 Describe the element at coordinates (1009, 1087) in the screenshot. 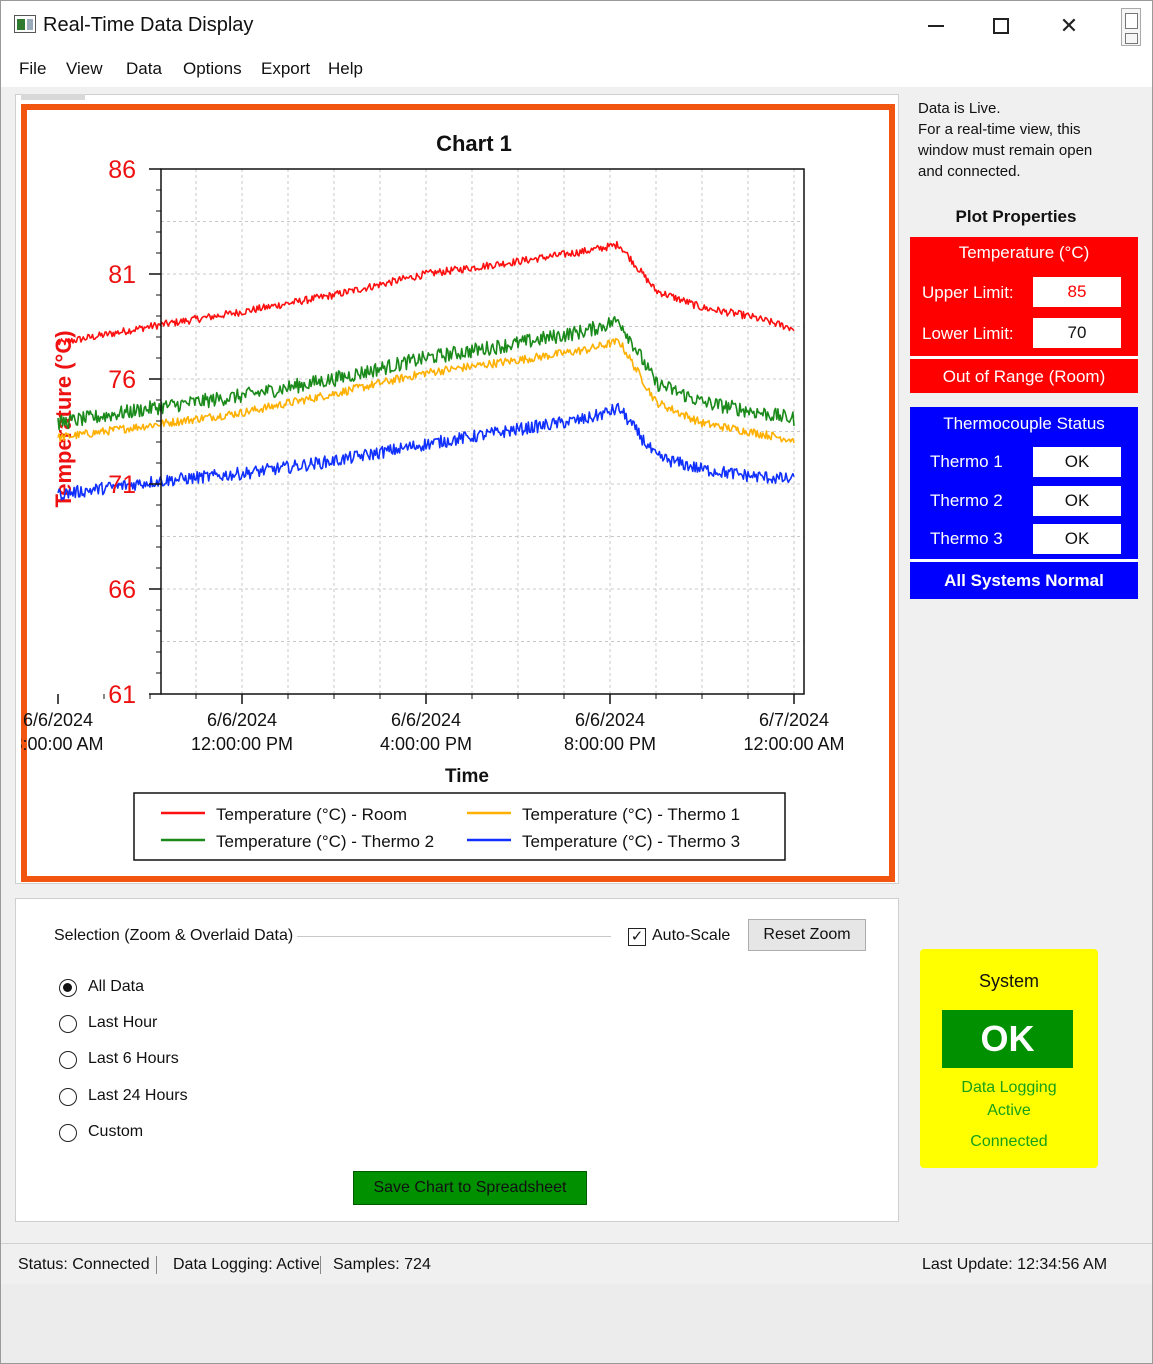

I see `system-logging-line1: Data Logging` at that location.